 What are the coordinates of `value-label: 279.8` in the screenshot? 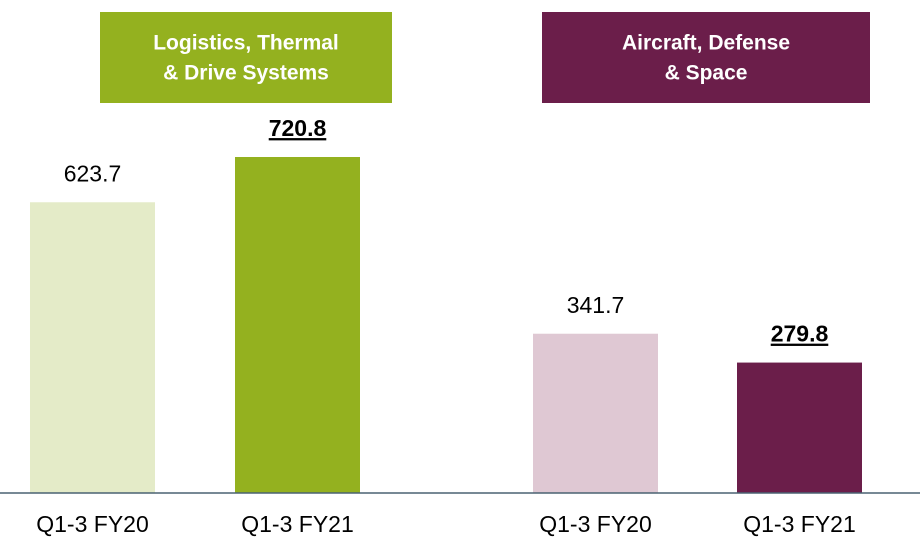 It's located at (800, 334).